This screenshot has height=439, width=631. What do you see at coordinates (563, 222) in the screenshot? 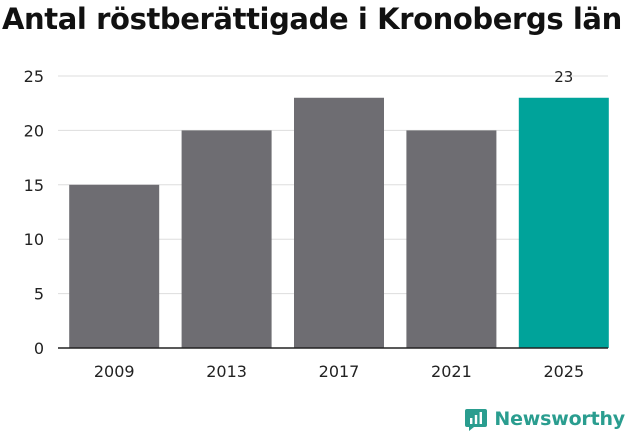
I see `bar-2025` at bounding box center [563, 222].